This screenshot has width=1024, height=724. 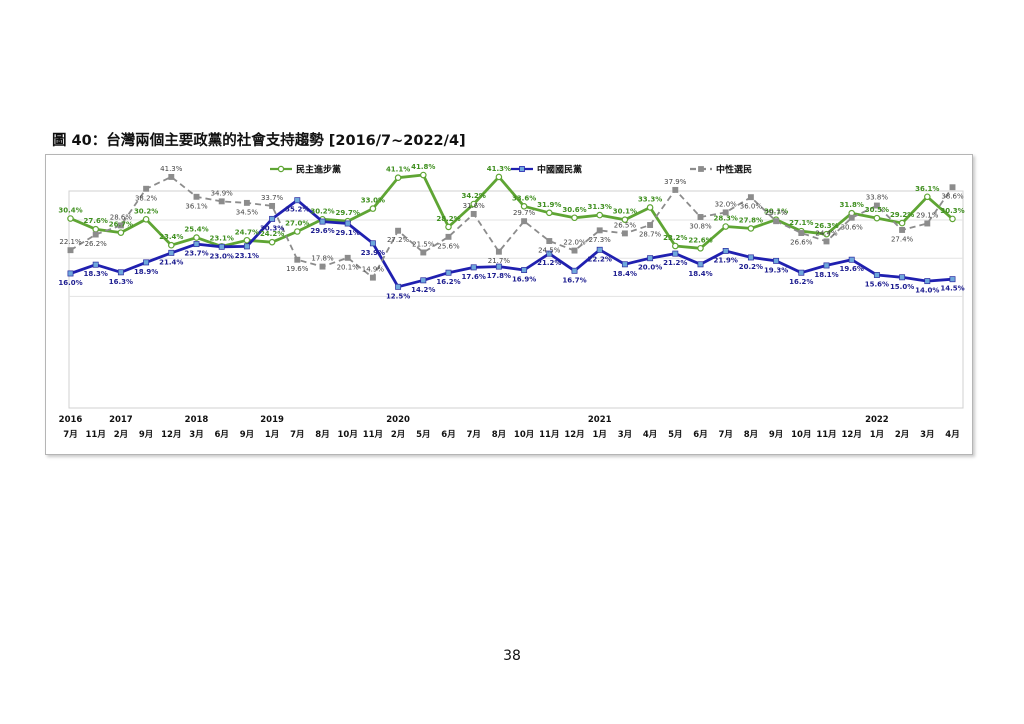 What do you see at coordinates (952, 197) in the screenshot?
I see `data-label: 38.6%` at bounding box center [952, 197].